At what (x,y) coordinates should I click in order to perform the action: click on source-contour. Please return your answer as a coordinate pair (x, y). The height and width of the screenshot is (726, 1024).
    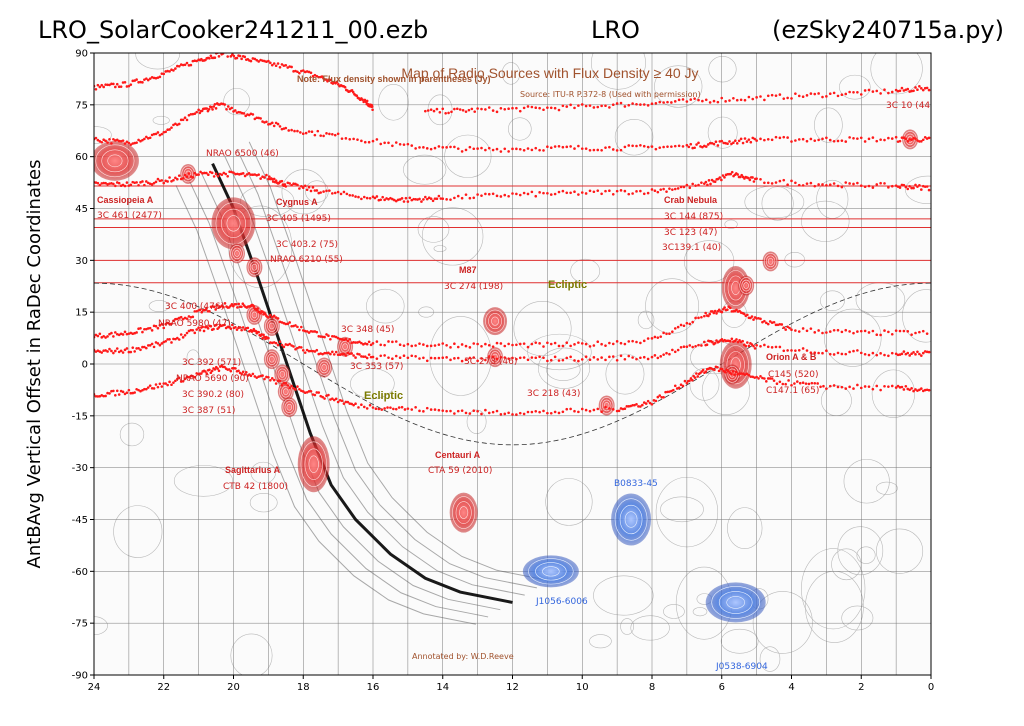
    Looking at the image, I should click on (237, 253).